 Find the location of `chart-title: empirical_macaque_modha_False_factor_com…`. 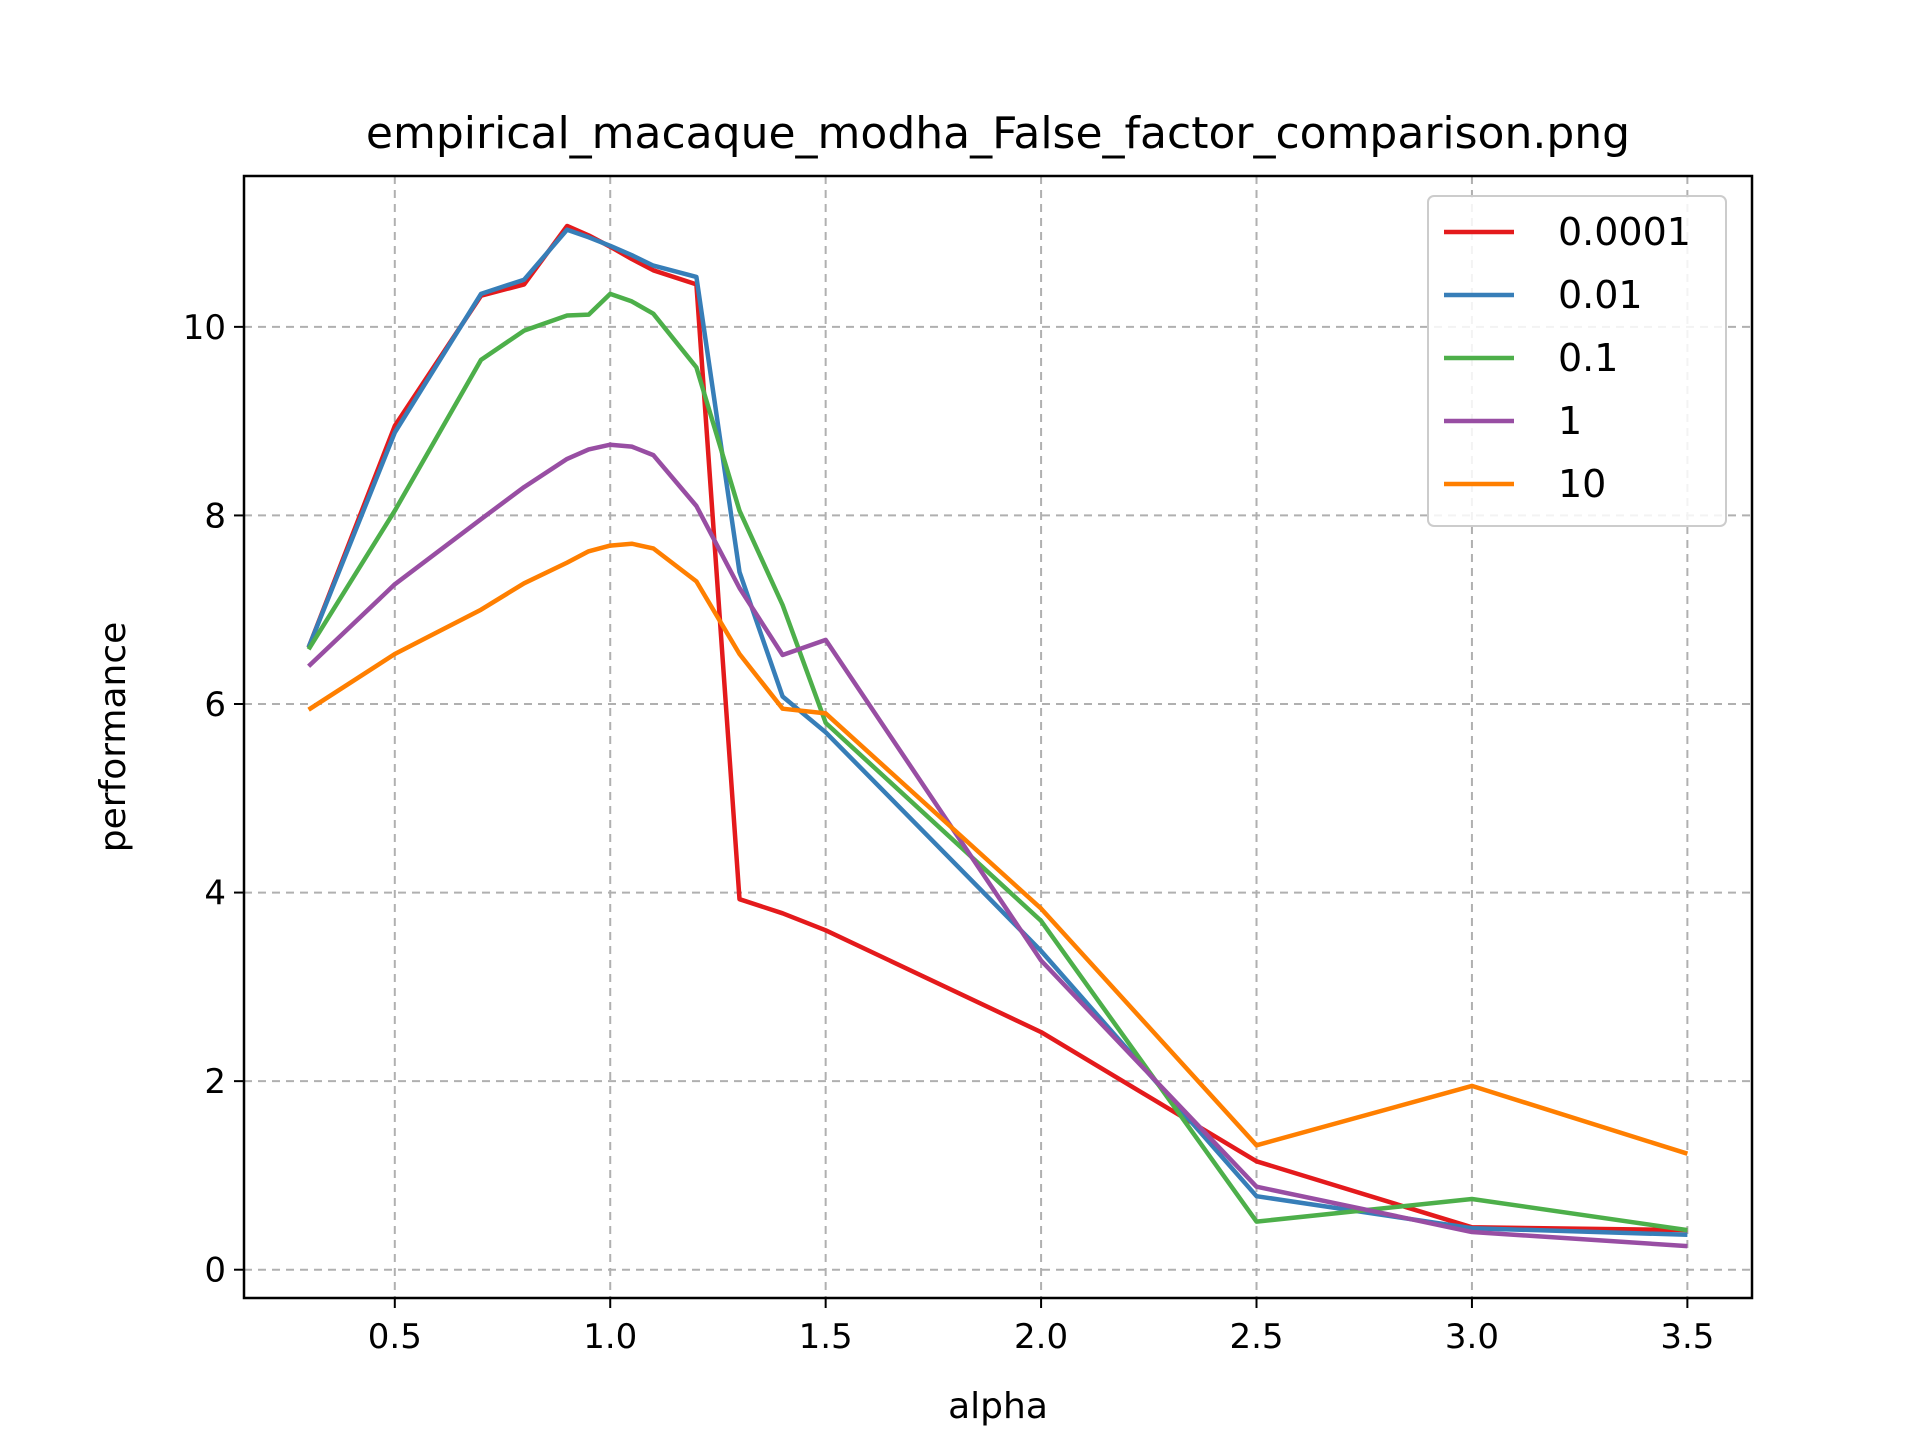

chart-title: empirical_macaque_modha_False_factor_com… is located at coordinates (998, 133).